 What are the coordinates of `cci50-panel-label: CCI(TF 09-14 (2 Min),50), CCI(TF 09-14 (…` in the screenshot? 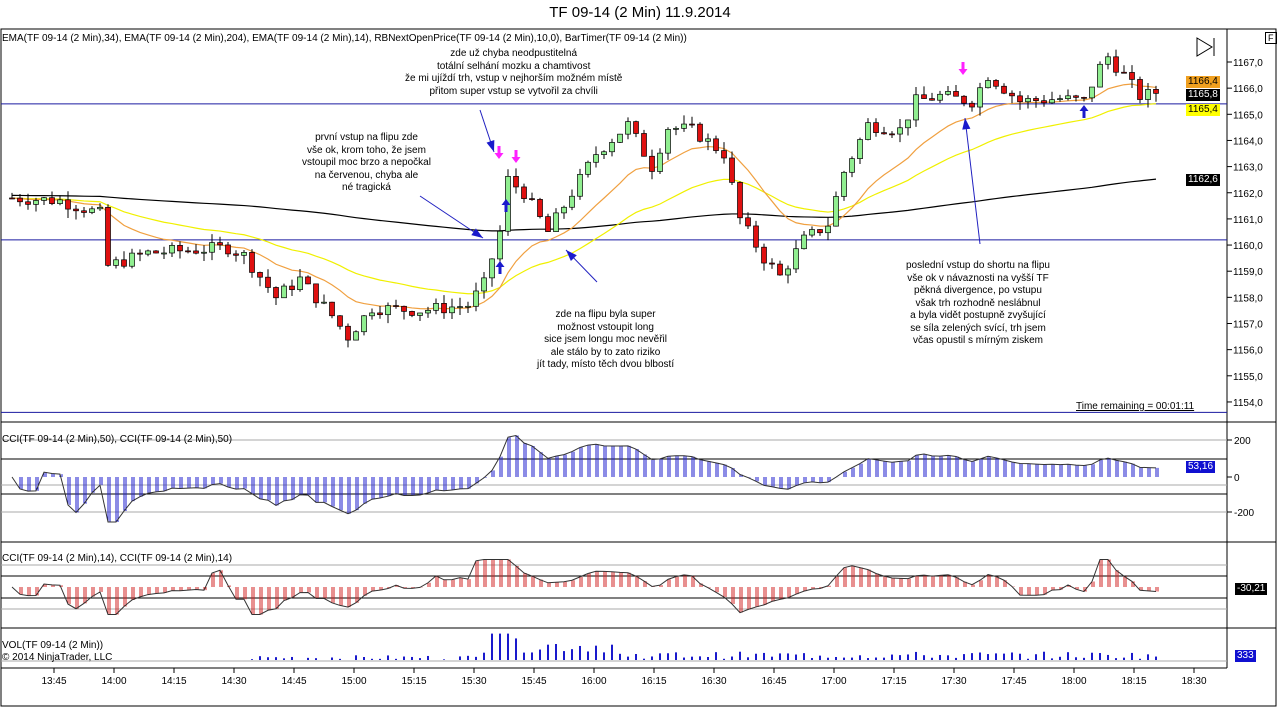 It's located at (117, 439).